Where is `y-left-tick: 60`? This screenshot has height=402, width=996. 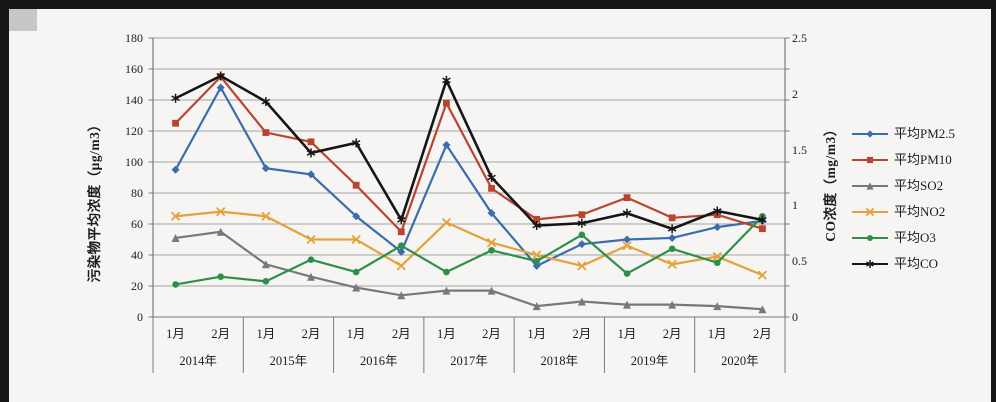
y-left-tick: 60 is located at coordinates (137, 224).